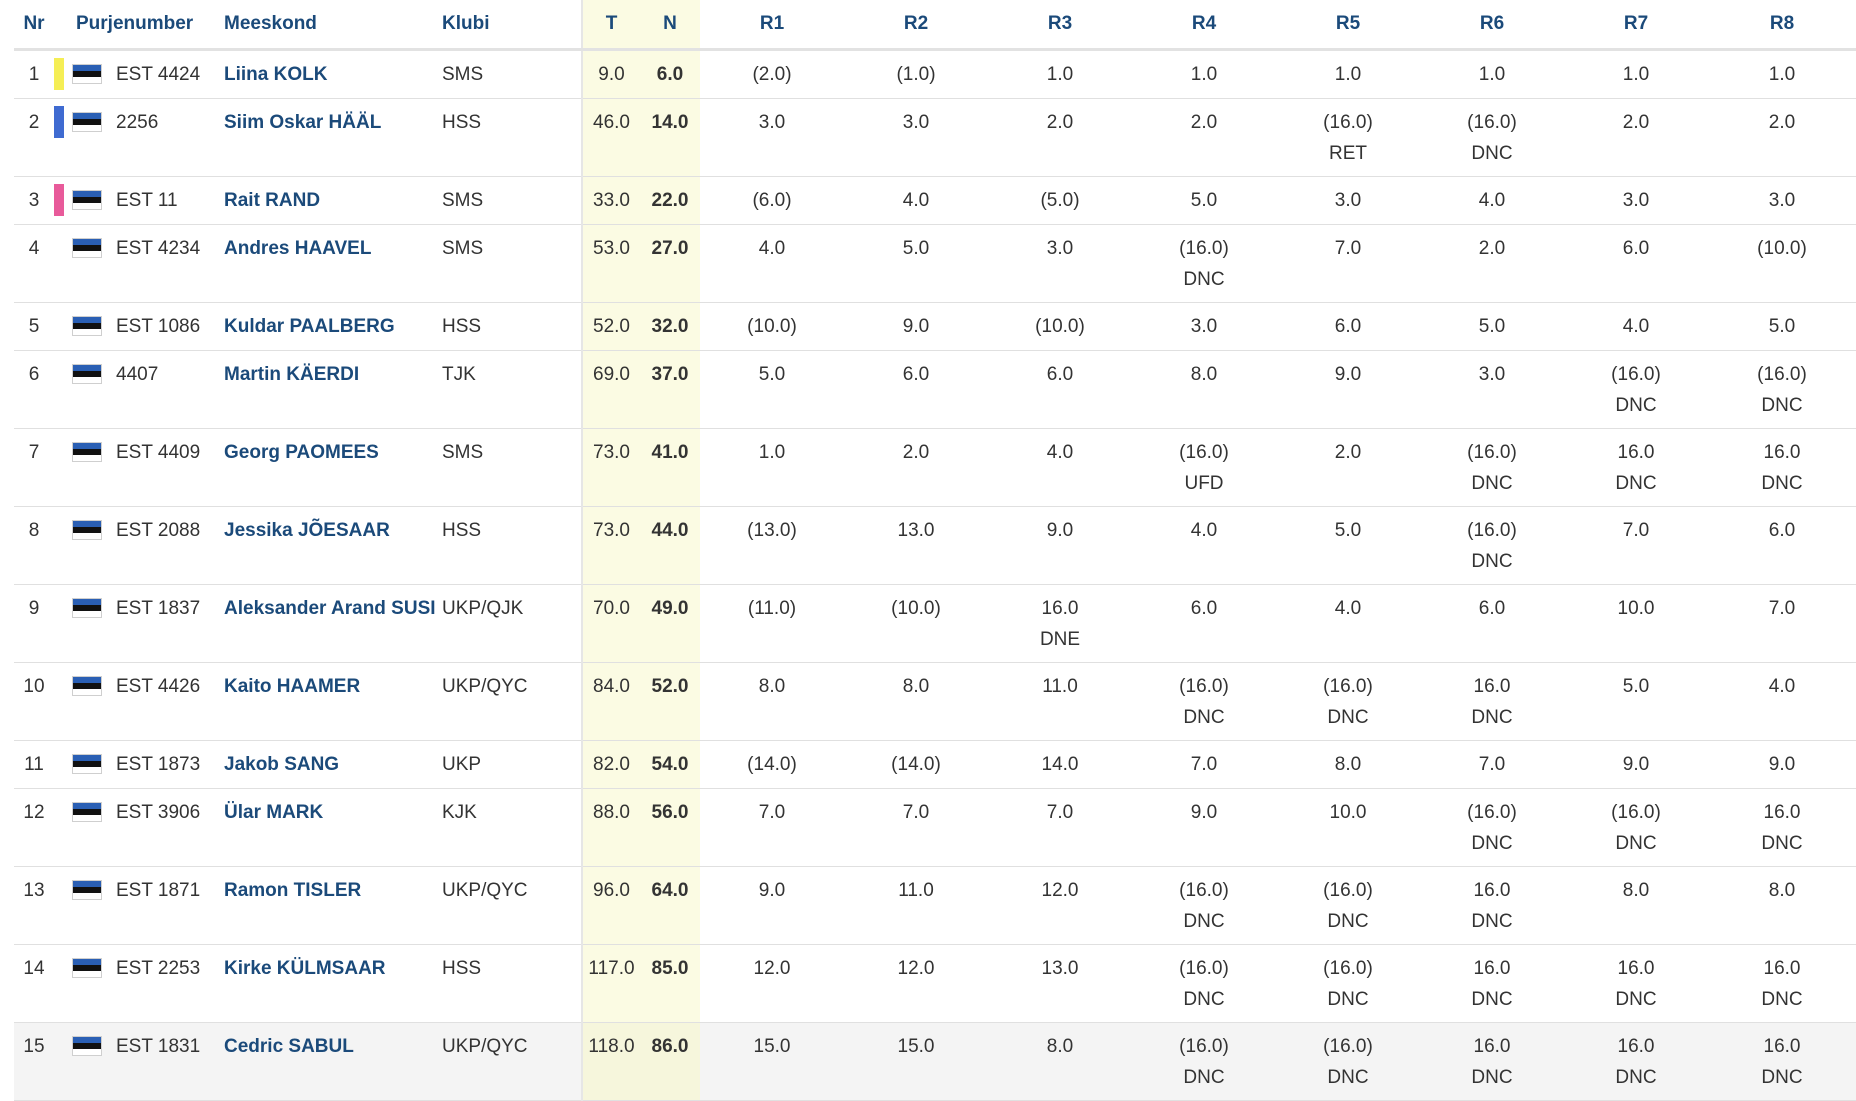 The image size is (1856, 1101). I want to click on net-cell: 49.0, so click(670, 623).